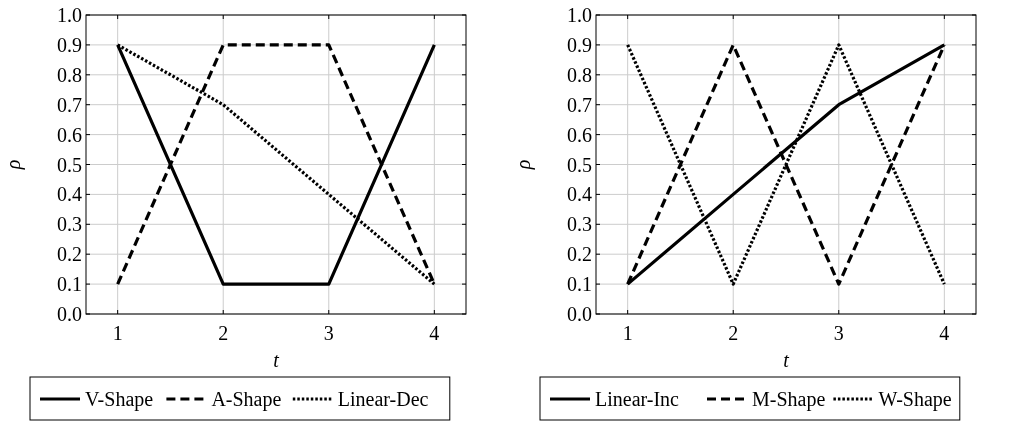  What do you see at coordinates (789, 399) in the screenshot?
I see `legend-label: M-Shape` at bounding box center [789, 399].